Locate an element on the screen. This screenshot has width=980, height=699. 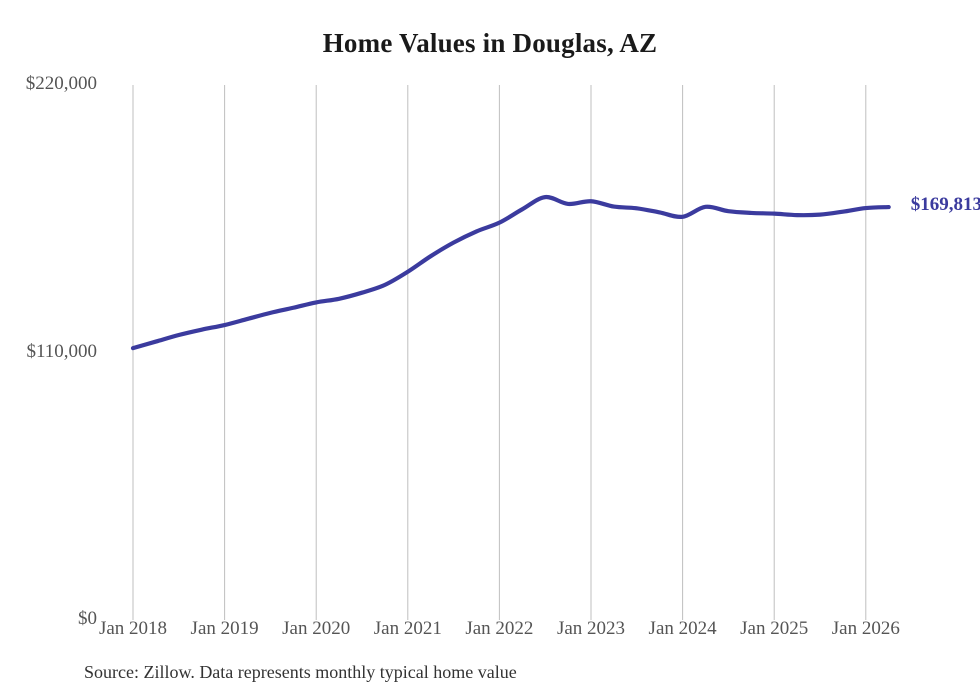
x-axis-tick-label: Jan 2023 is located at coordinates (591, 628).